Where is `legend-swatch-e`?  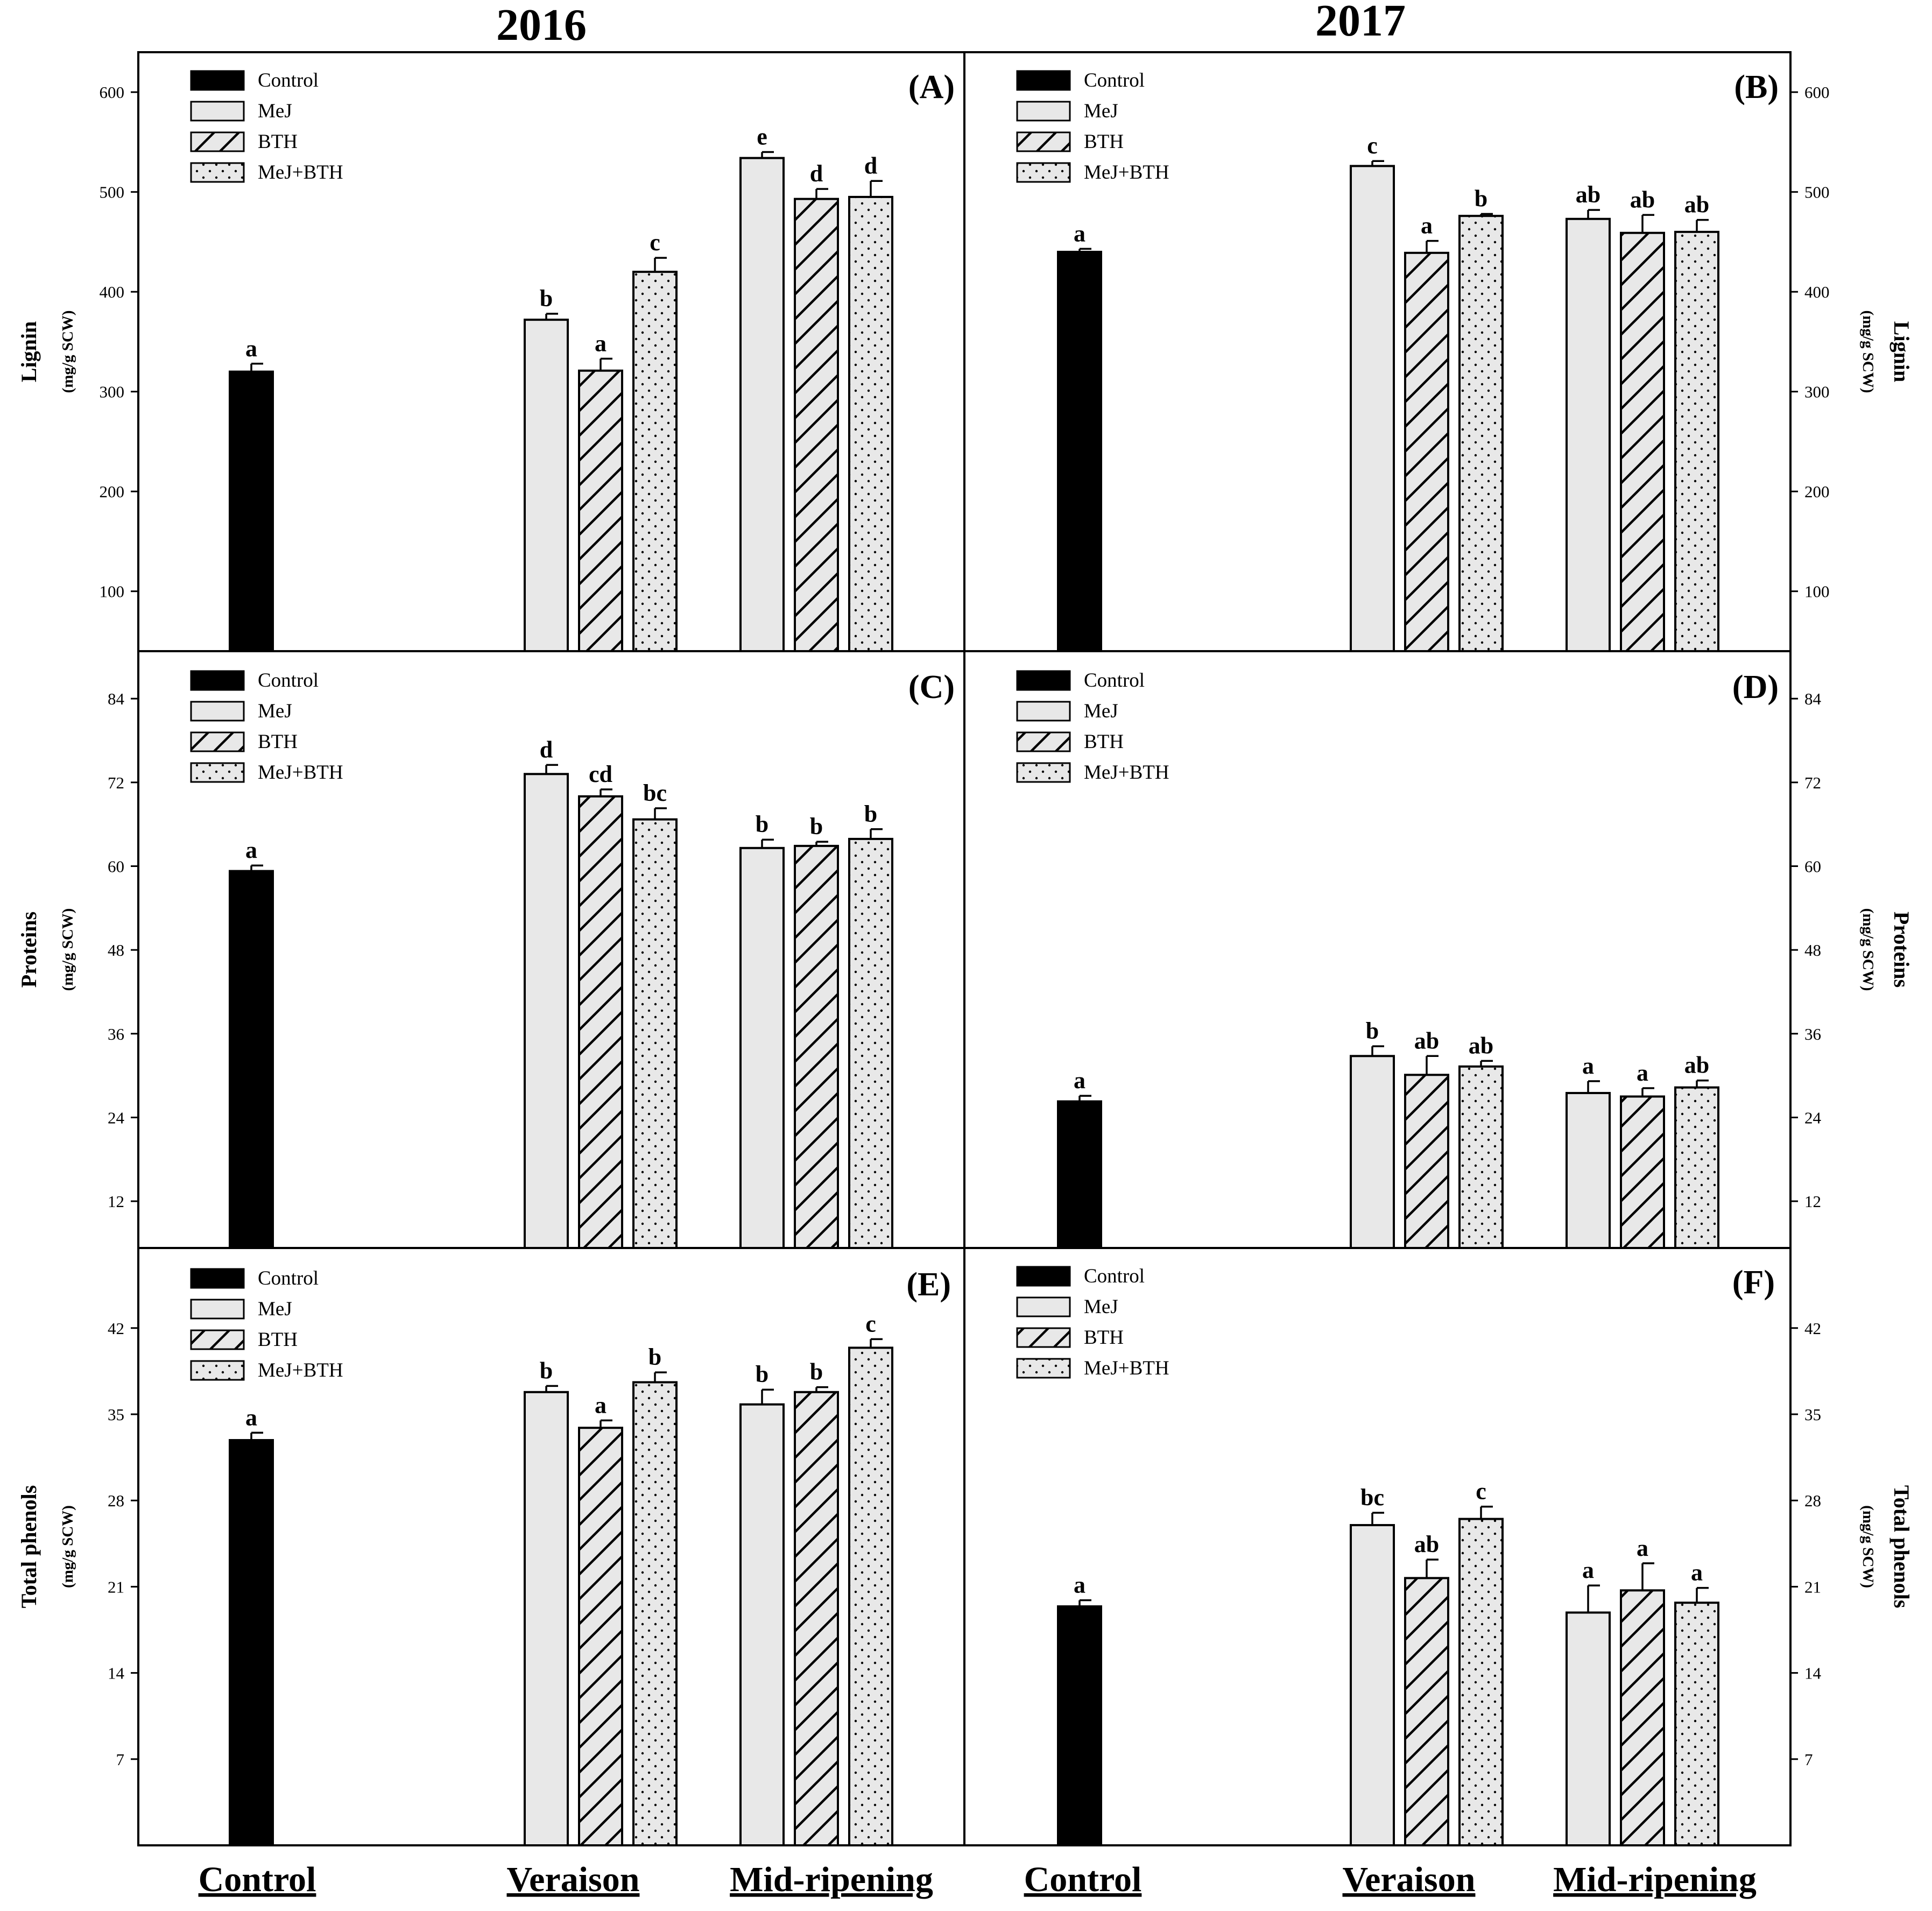 legend-swatch-e is located at coordinates (217, 1278).